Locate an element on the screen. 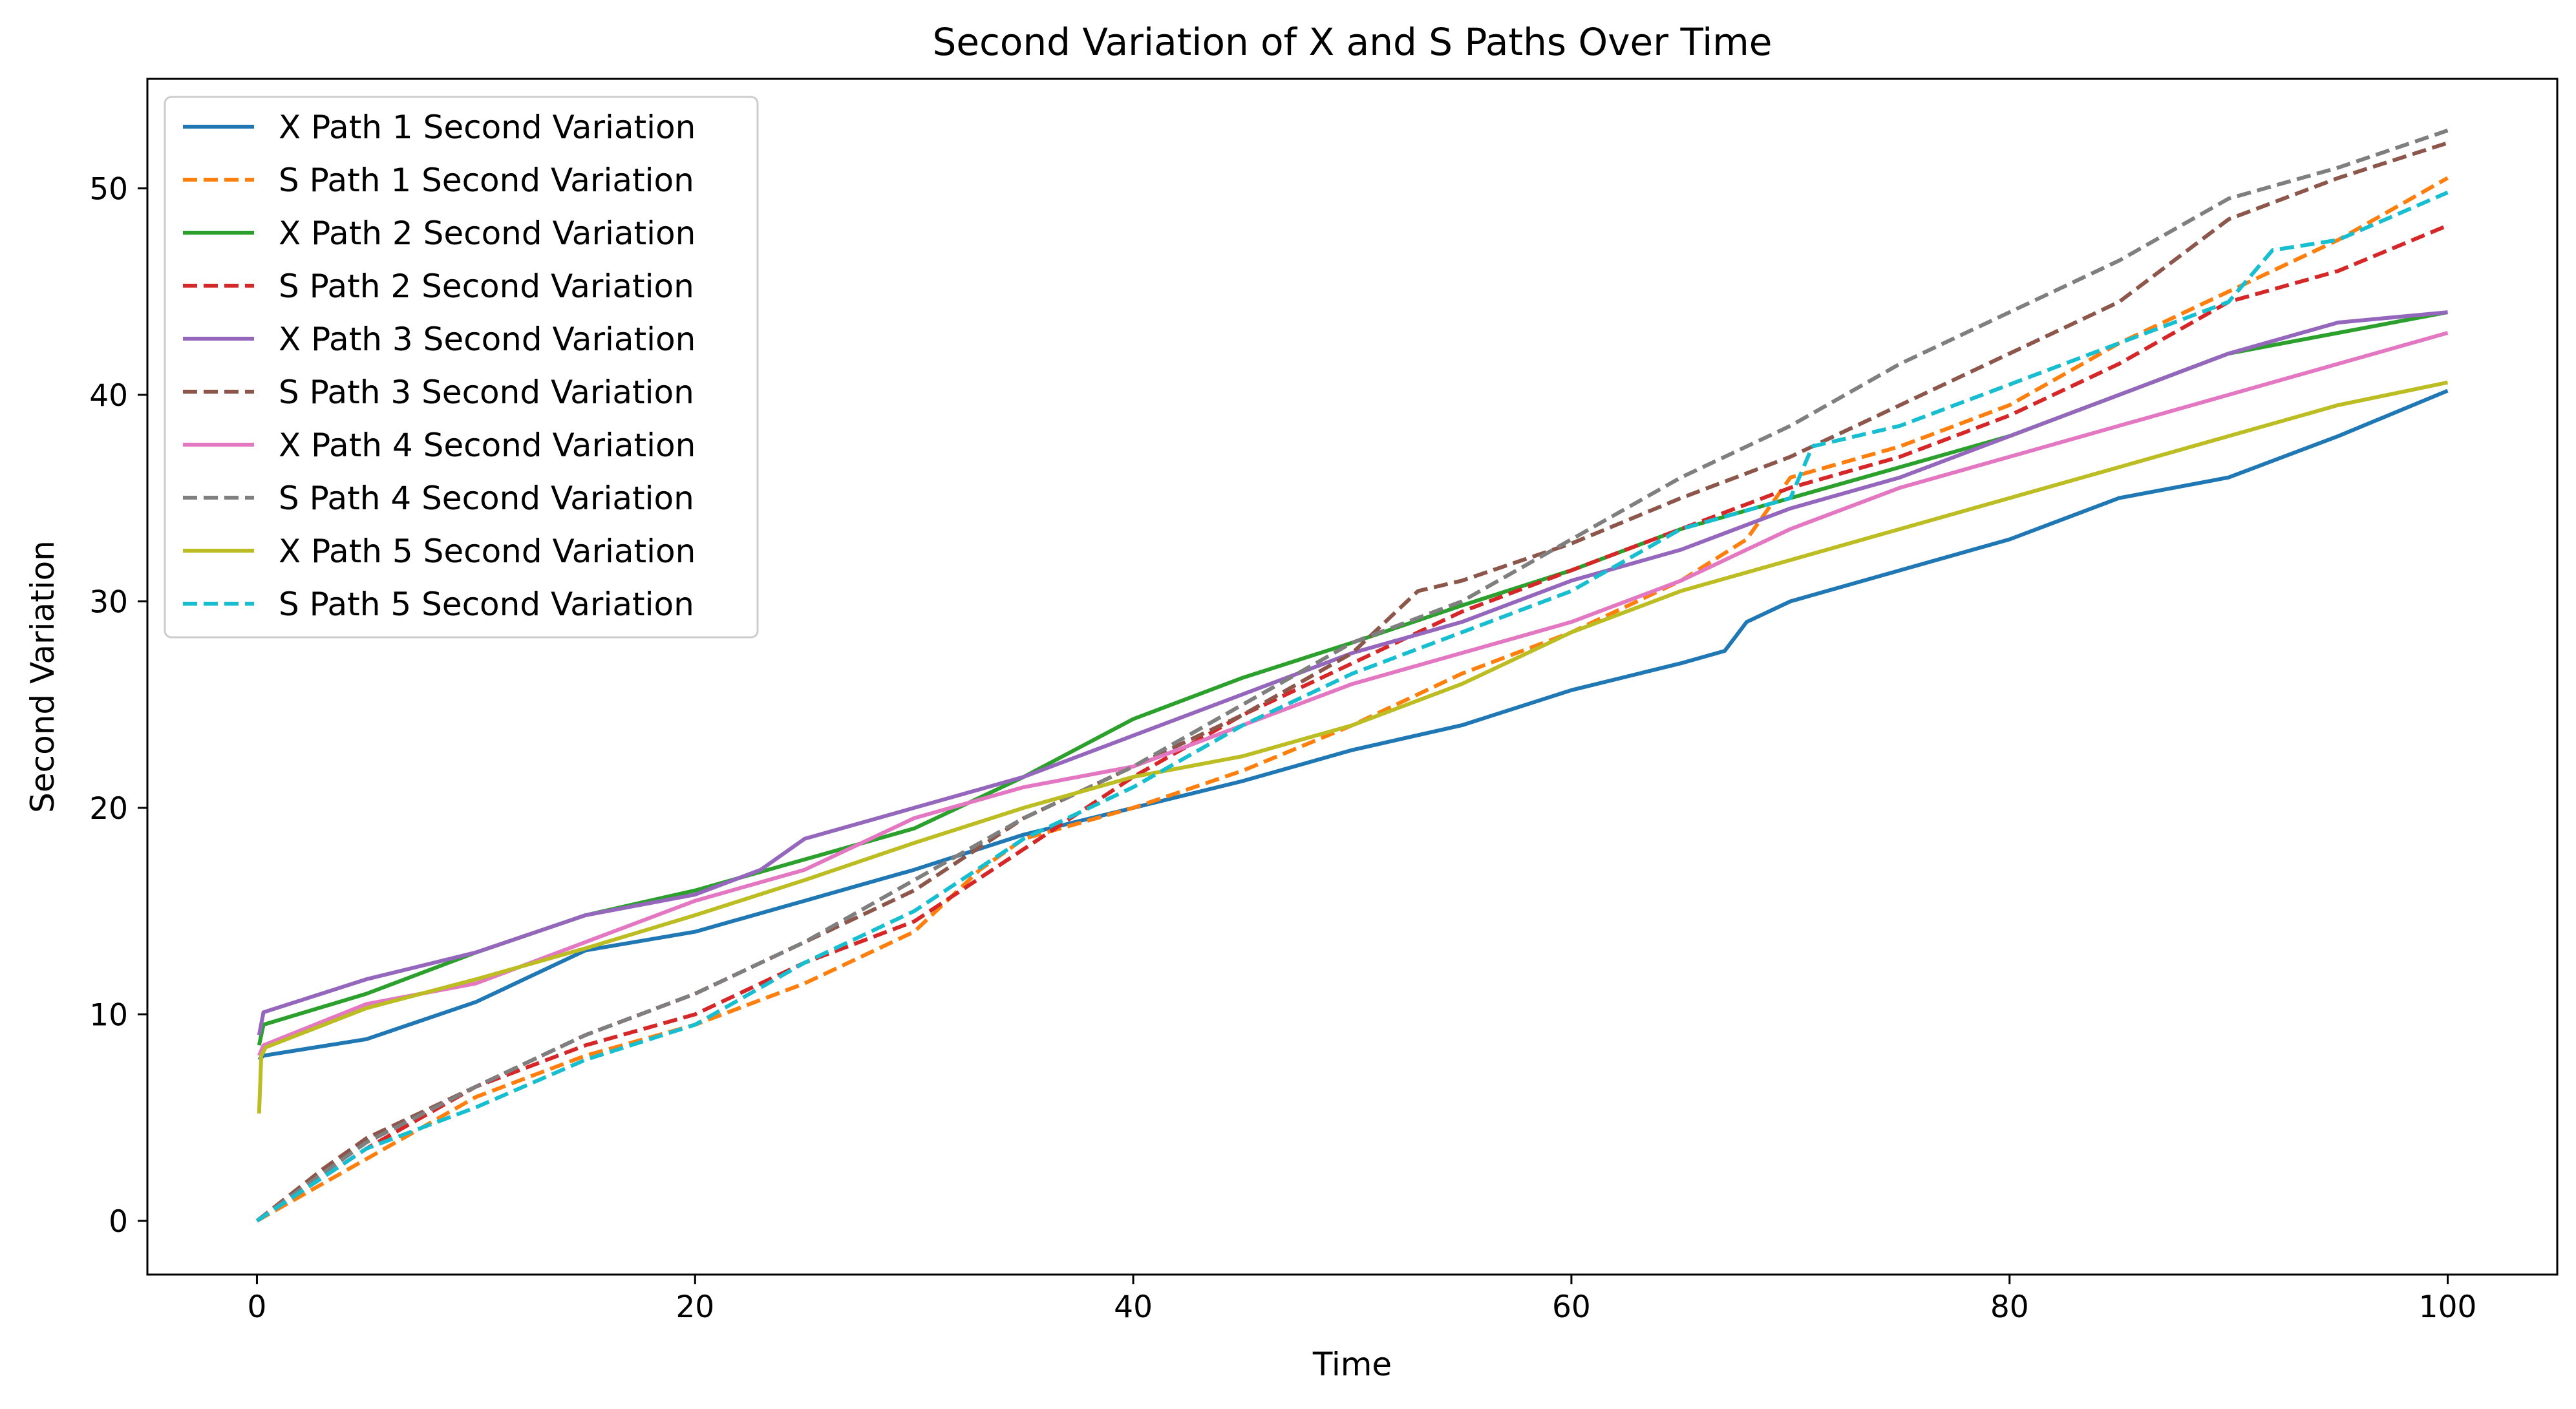 Image resolution: width=2576 pixels, height=1409 pixels. legend-label: X Path 3 Second Variation is located at coordinates (487, 339).